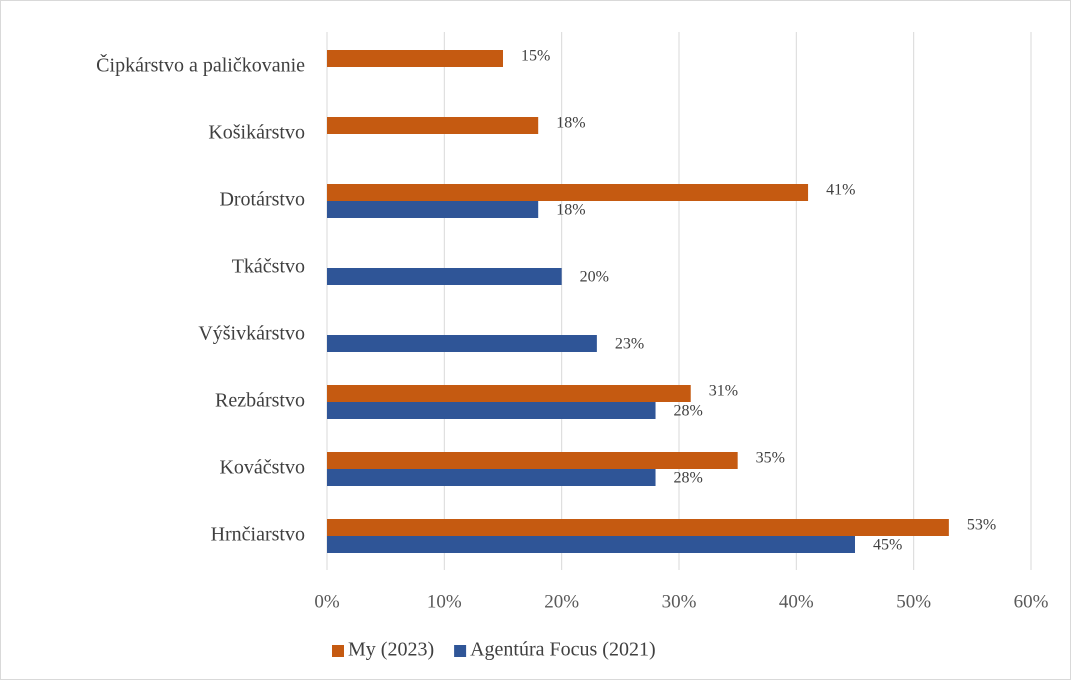 Image resolution: width=1071 pixels, height=680 pixels. I want to click on x-tick-label: 30%, so click(679, 601).